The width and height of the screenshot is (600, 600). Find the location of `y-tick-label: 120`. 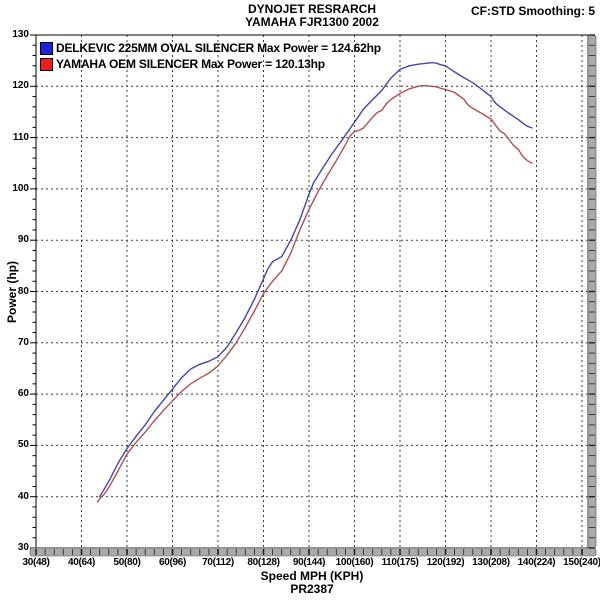

y-tick-label: 120 is located at coordinates (20, 86).